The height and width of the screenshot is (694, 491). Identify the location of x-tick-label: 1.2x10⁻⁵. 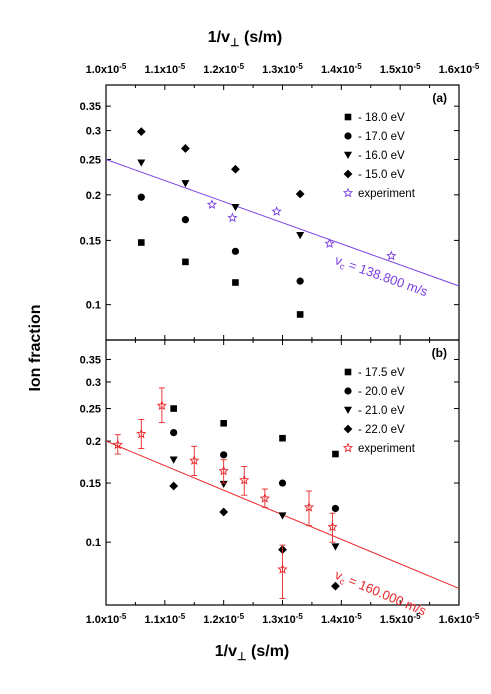
(223, 619).